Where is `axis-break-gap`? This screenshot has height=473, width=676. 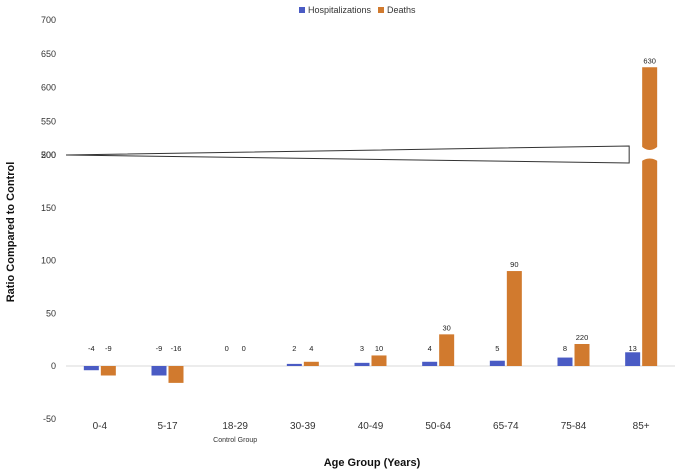
axis-break-gap is located at coordinates (650, 153).